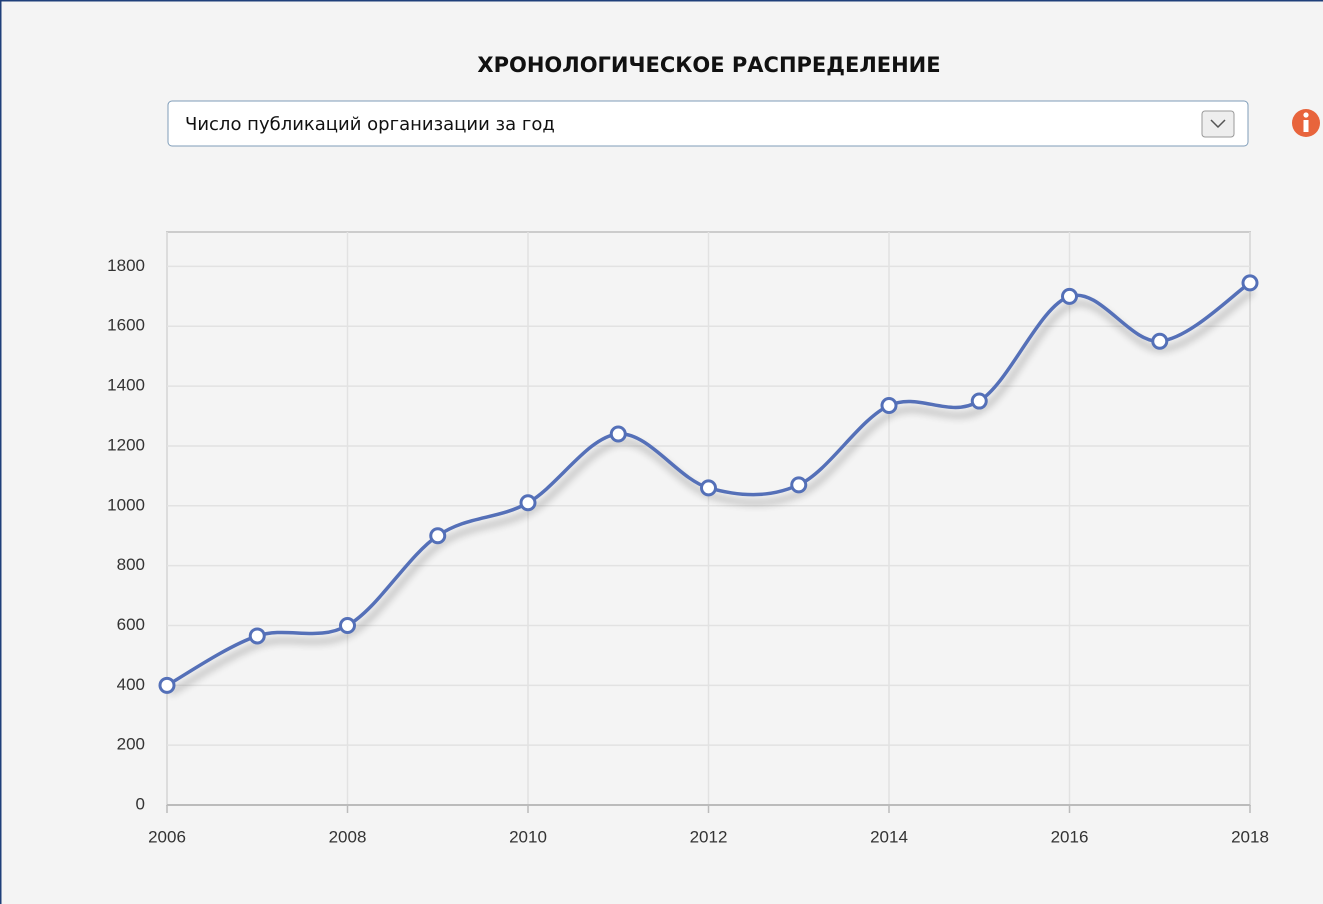  I want to click on dropdown-arrow, so click(1218, 124).